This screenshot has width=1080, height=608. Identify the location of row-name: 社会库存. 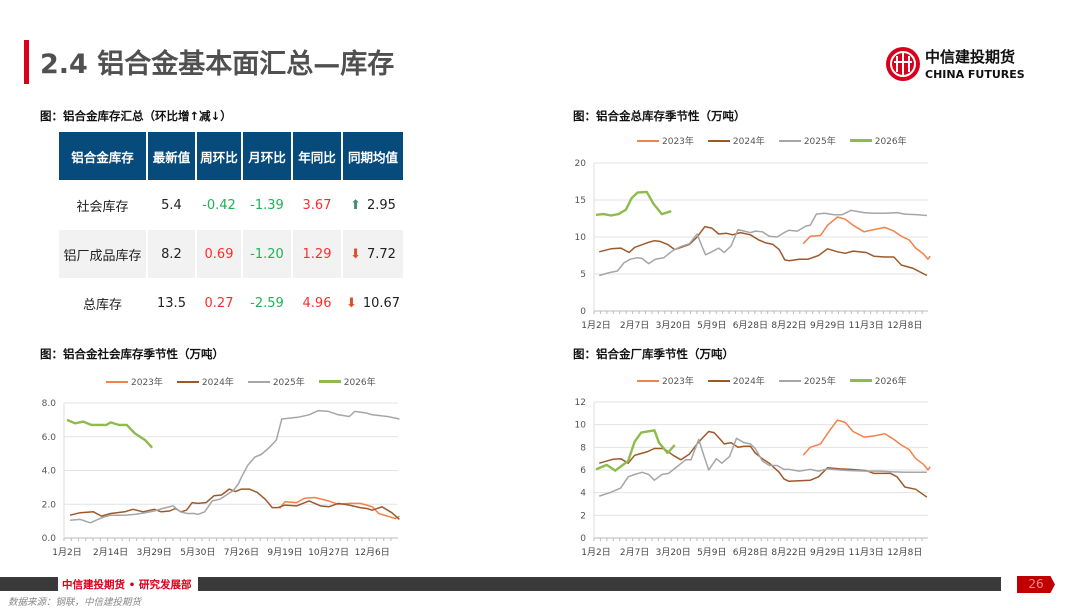
(102, 207).